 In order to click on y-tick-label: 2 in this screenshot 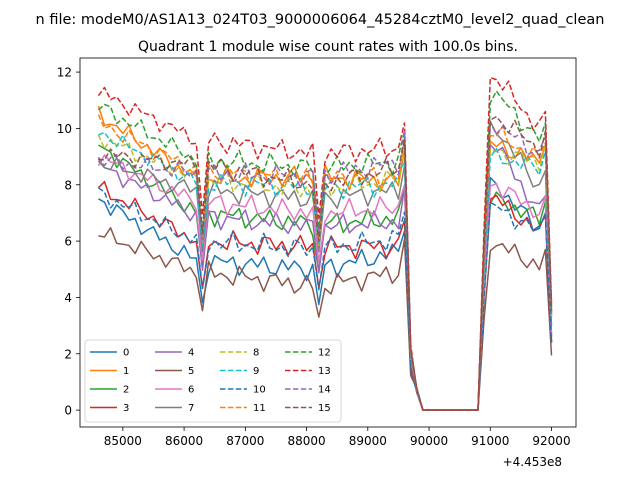, I will do `click(68, 354)`.